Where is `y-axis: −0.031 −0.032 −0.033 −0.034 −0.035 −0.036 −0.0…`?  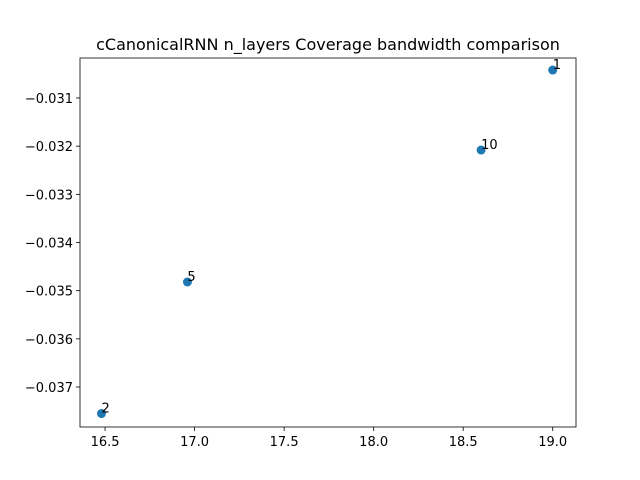
y-axis: −0.031 −0.032 −0.033 −0.034 −0.035 −0.036 −0.0… is located at coordinates (52, 244).